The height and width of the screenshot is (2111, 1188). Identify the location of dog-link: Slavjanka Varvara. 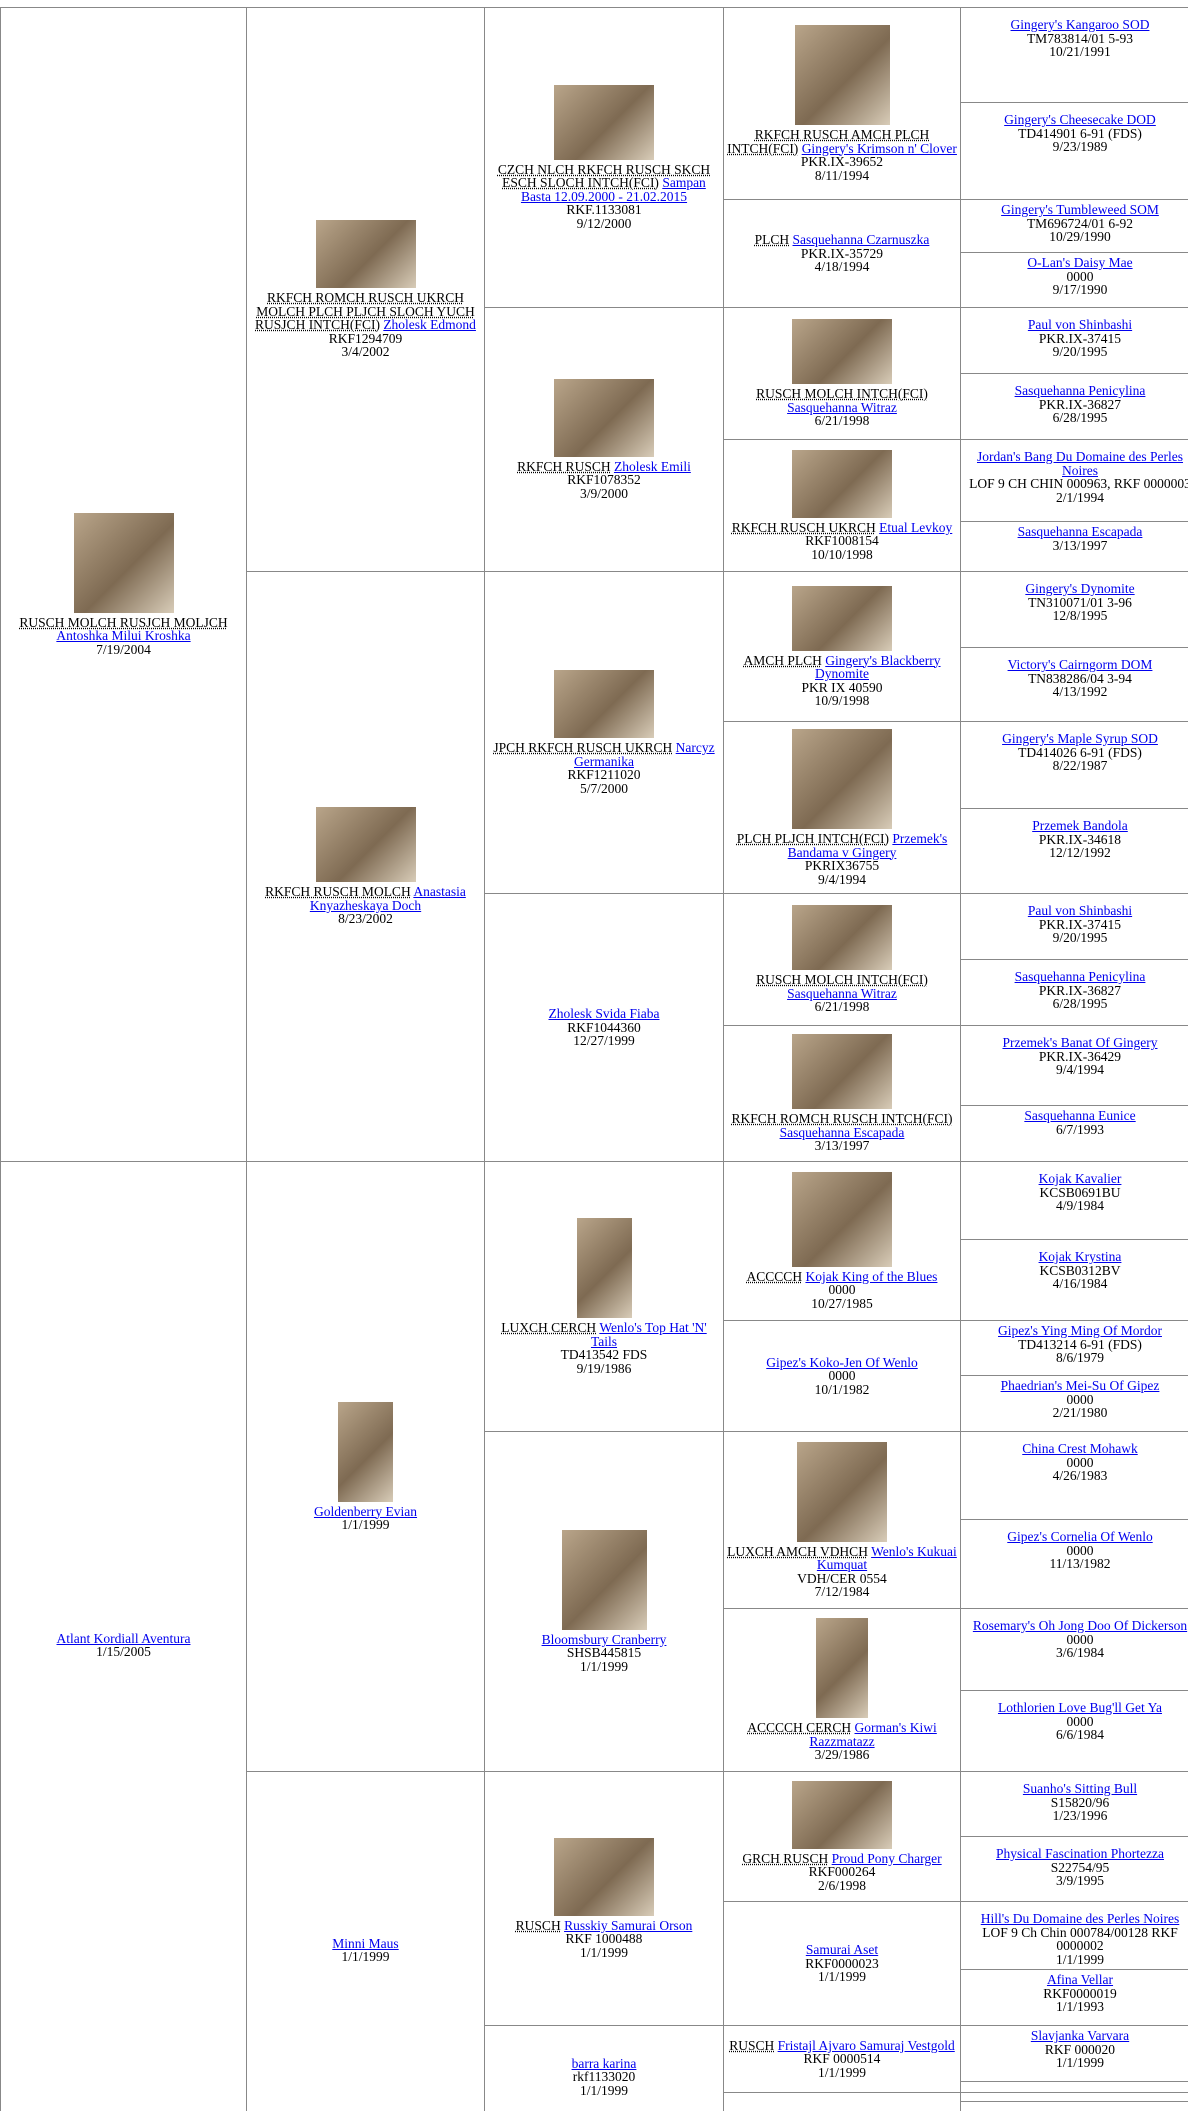
(1080, 2035).